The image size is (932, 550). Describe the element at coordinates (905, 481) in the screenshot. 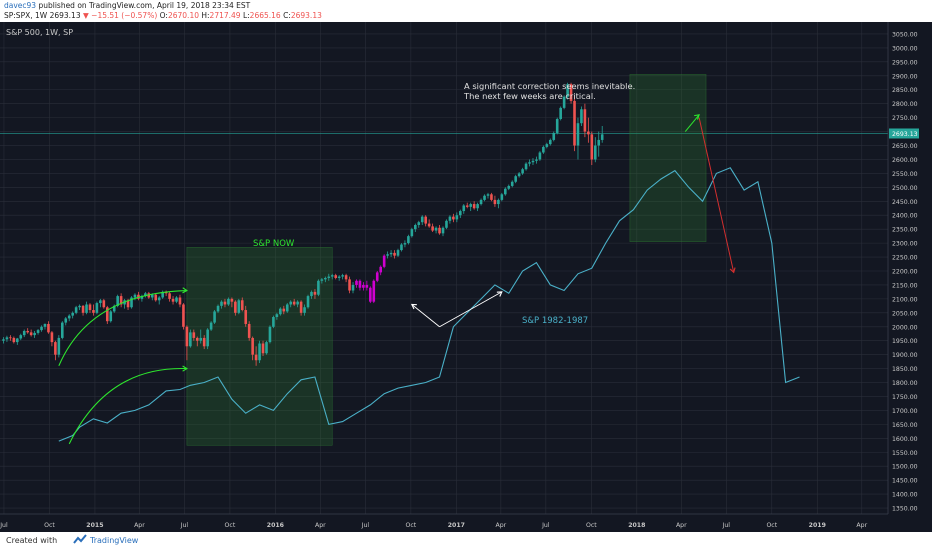

I see `y-tick-label: 1450.00` at that location.